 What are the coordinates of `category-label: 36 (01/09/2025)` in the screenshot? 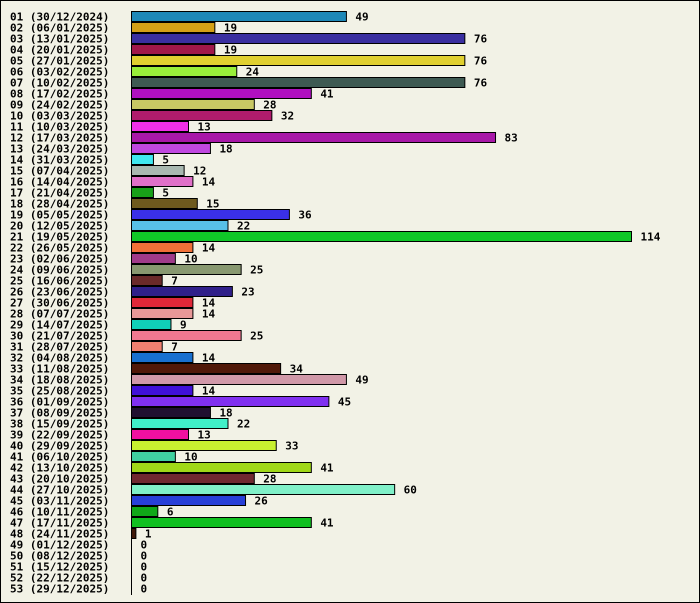 It's located at (59, 402).